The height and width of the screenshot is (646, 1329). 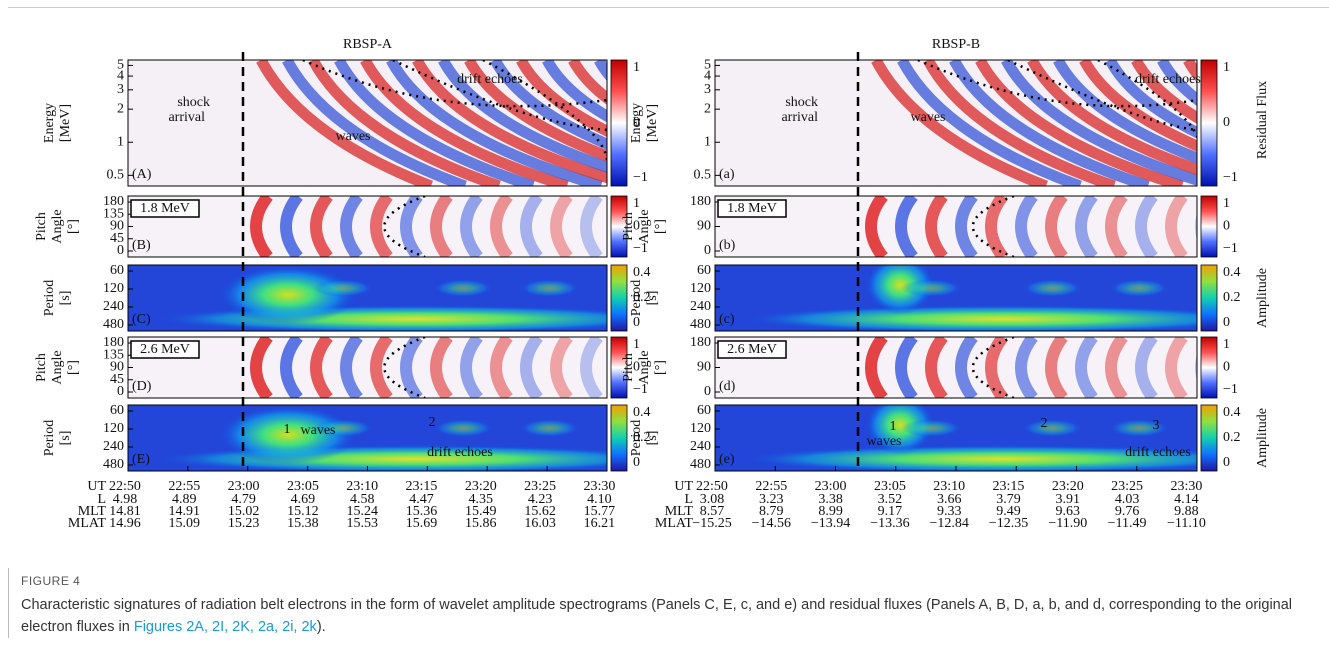 What do you see at coordinates (707, 141) in the screenshot?
I see `y-tick-label: 1` at bounding box center [707, 141].